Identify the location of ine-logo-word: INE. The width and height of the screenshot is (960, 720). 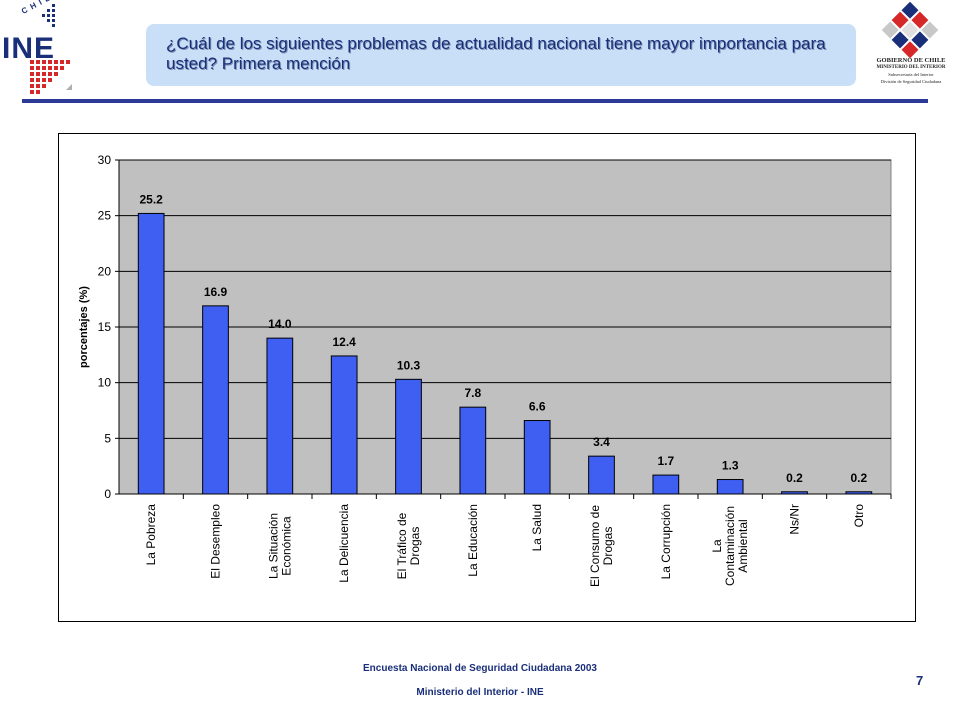
(29, 48).